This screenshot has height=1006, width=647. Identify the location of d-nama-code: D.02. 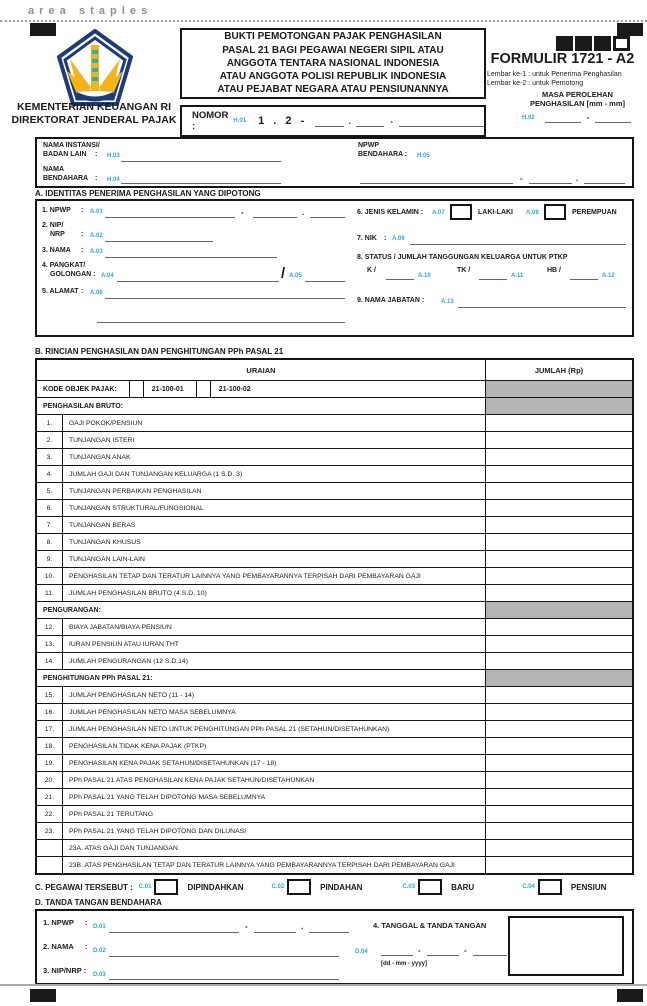
(99, 951).